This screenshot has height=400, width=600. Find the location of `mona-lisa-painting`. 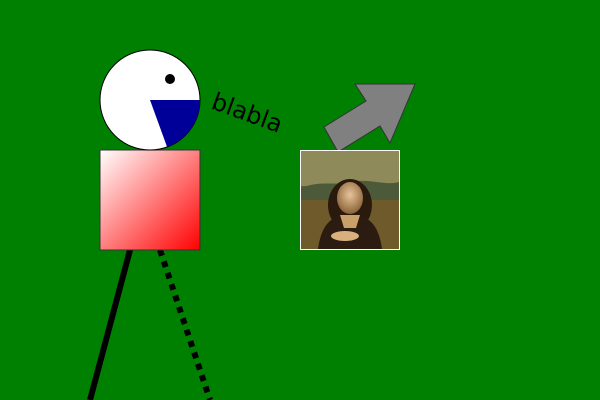

mona-lisa-painting is located at coordinates (350, 200).